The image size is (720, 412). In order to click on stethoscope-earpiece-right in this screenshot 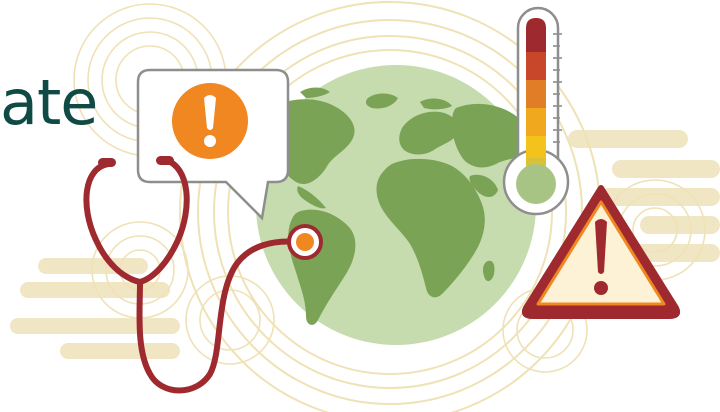, I will do `click(165, 160)`.